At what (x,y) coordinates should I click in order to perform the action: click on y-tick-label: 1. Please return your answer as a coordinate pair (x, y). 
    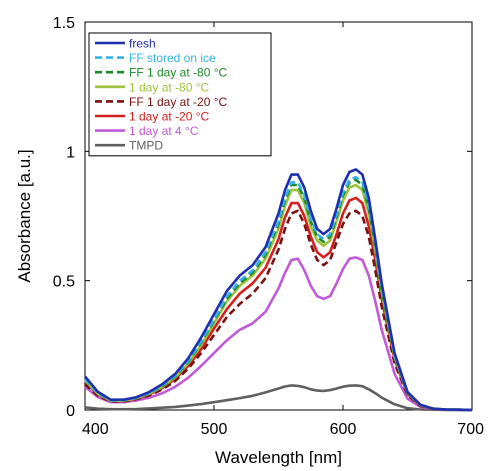
    Looking at the image, I should click on (70, 152).